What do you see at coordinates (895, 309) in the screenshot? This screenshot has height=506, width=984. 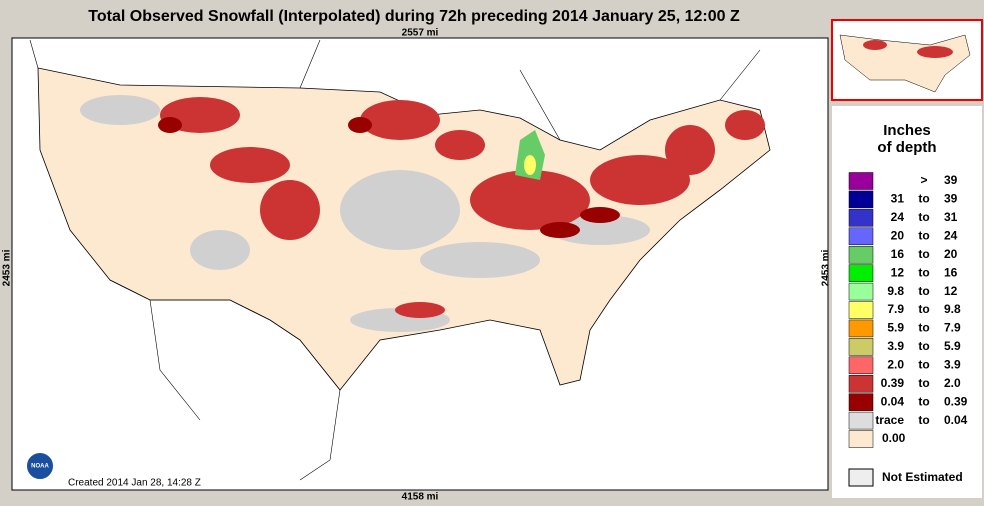 I see `legend-from: 7.9` at bounding box center [895, 309].